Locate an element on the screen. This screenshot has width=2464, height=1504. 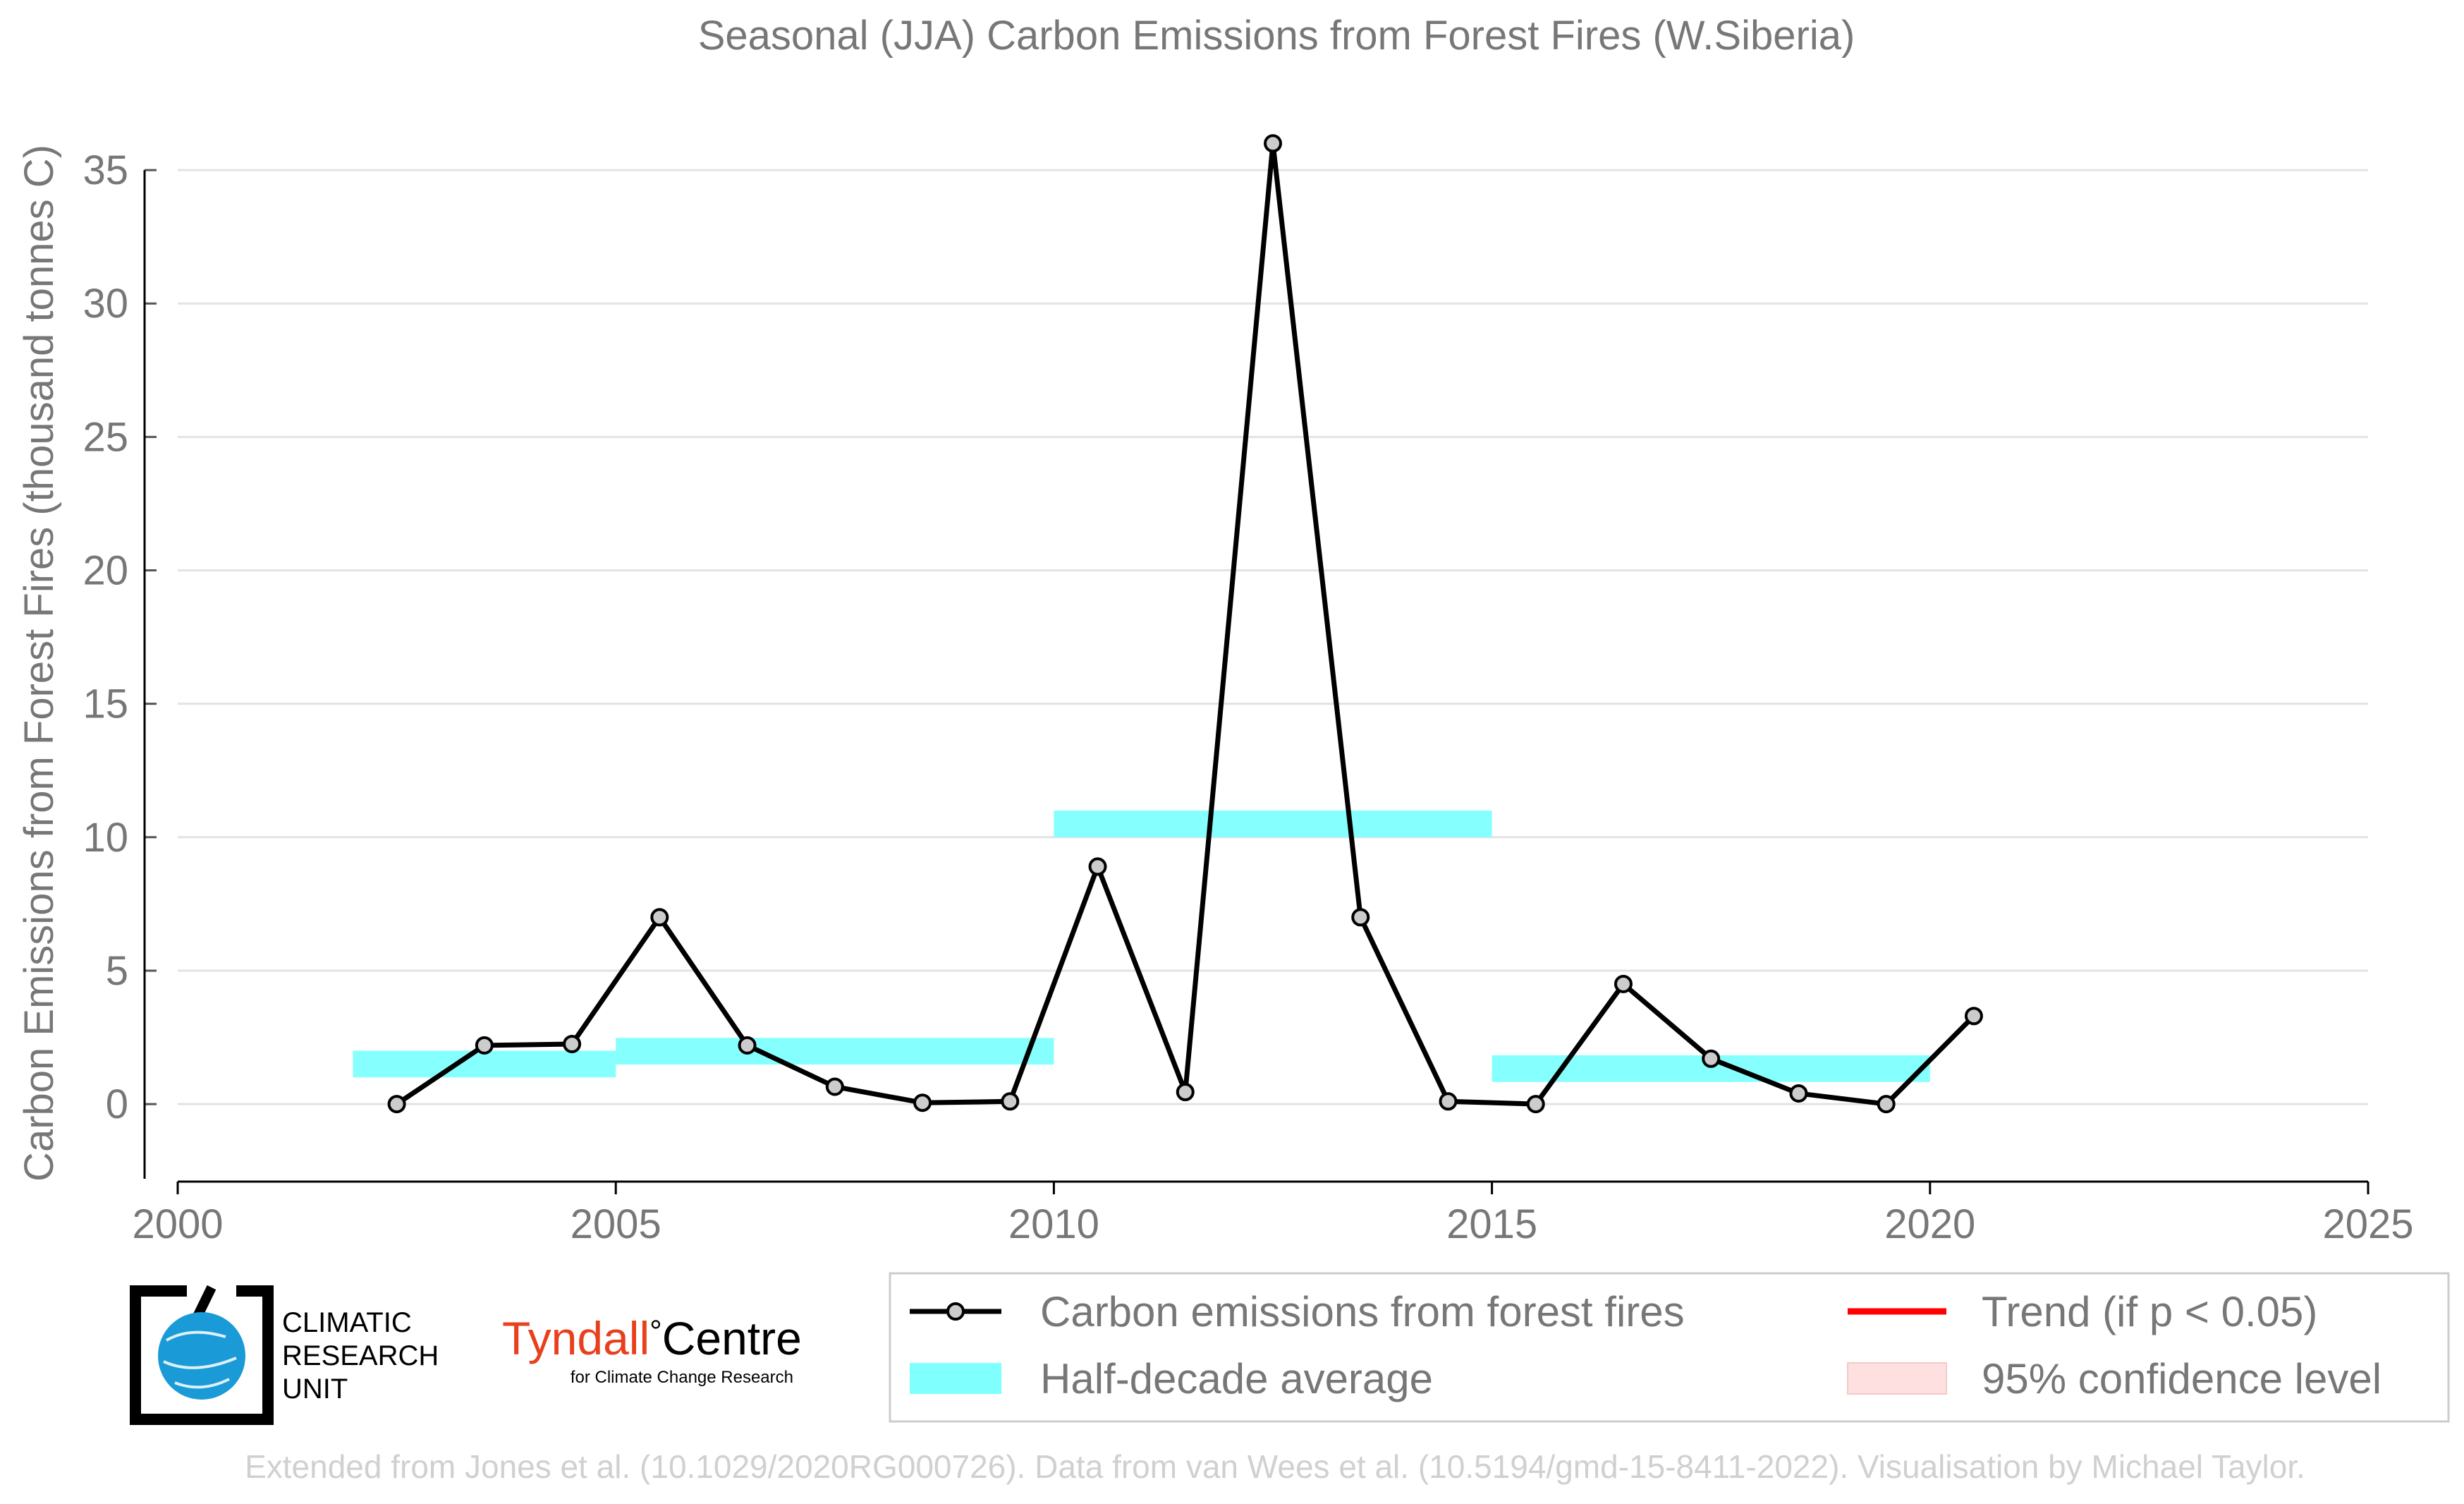
x-tick-label-2010: 2010 is located at coordinates (1053, 1224).